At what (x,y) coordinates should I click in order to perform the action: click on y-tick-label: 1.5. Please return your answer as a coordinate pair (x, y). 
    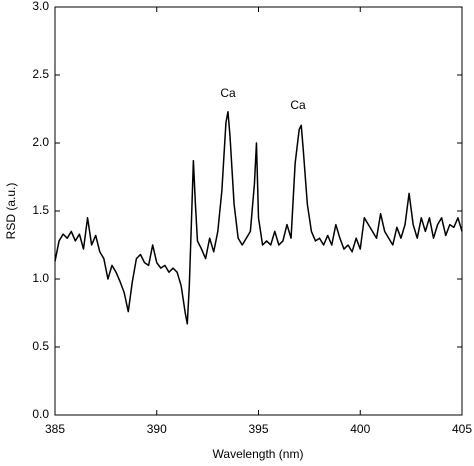
    Looking at the image, I should click on (40, 210).